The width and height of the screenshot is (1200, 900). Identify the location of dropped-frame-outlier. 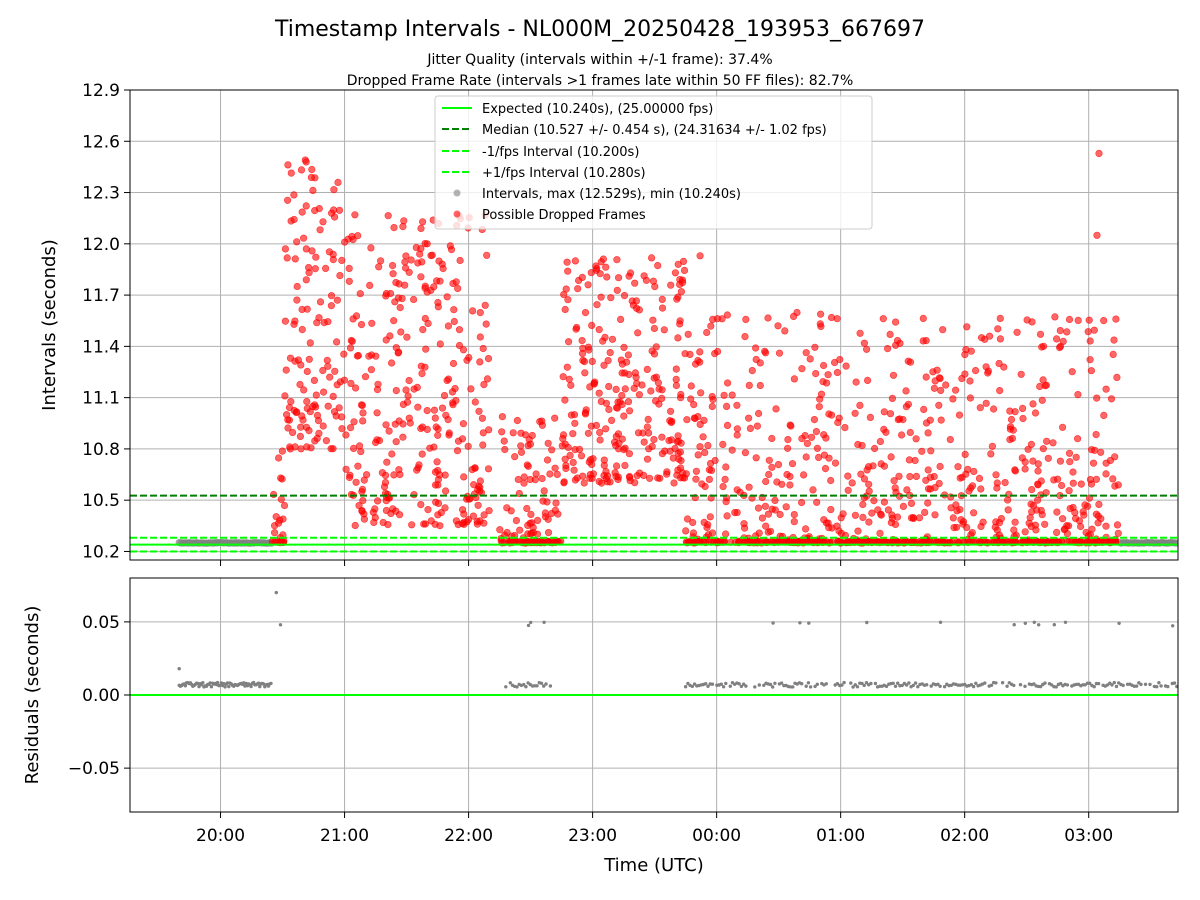
(421, 228).